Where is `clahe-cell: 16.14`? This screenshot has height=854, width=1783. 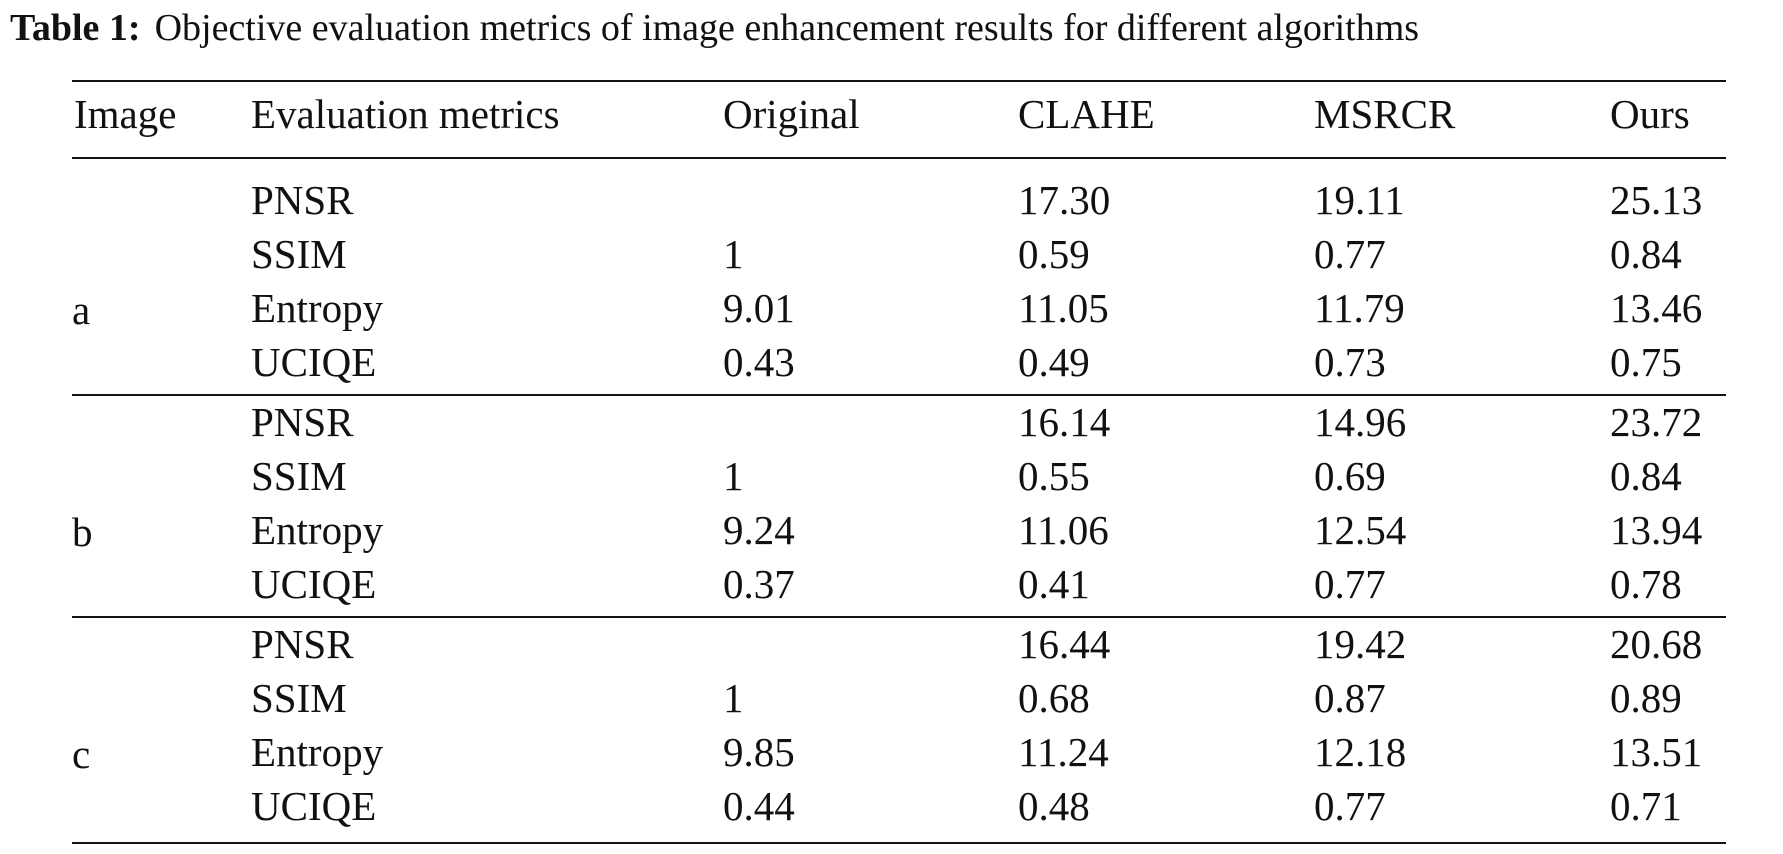
clahe-cell: 16.14 is located at coordinates (1064, 422).